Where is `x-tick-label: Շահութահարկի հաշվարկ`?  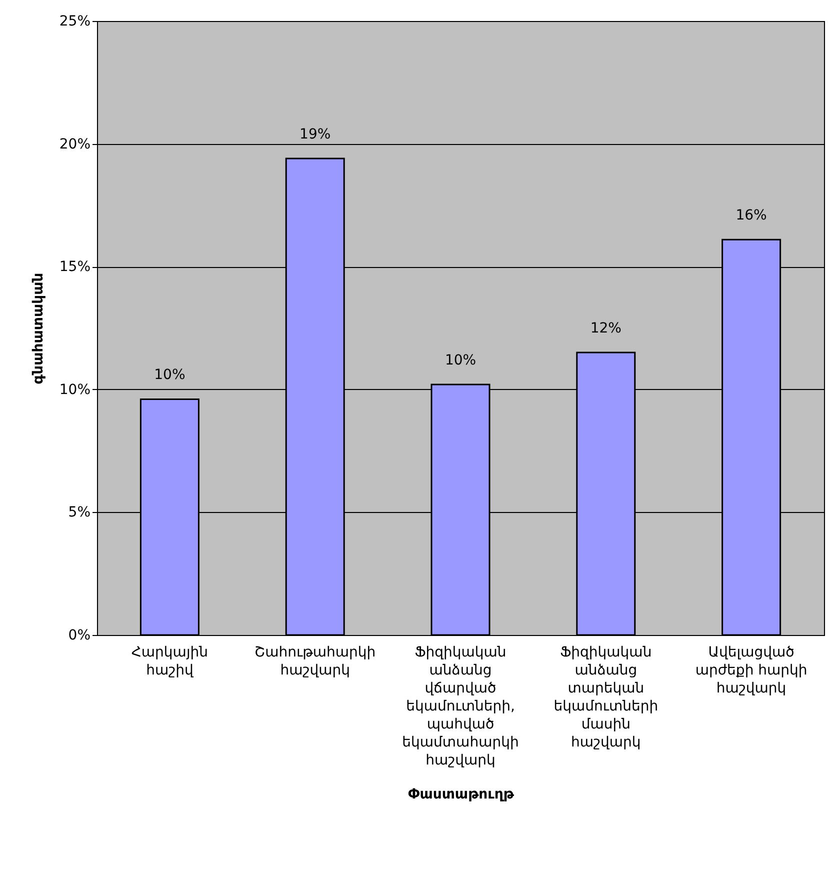
x-tick-label: Շահութահարկի հաշվարկ is located at coordinates (315, 661).